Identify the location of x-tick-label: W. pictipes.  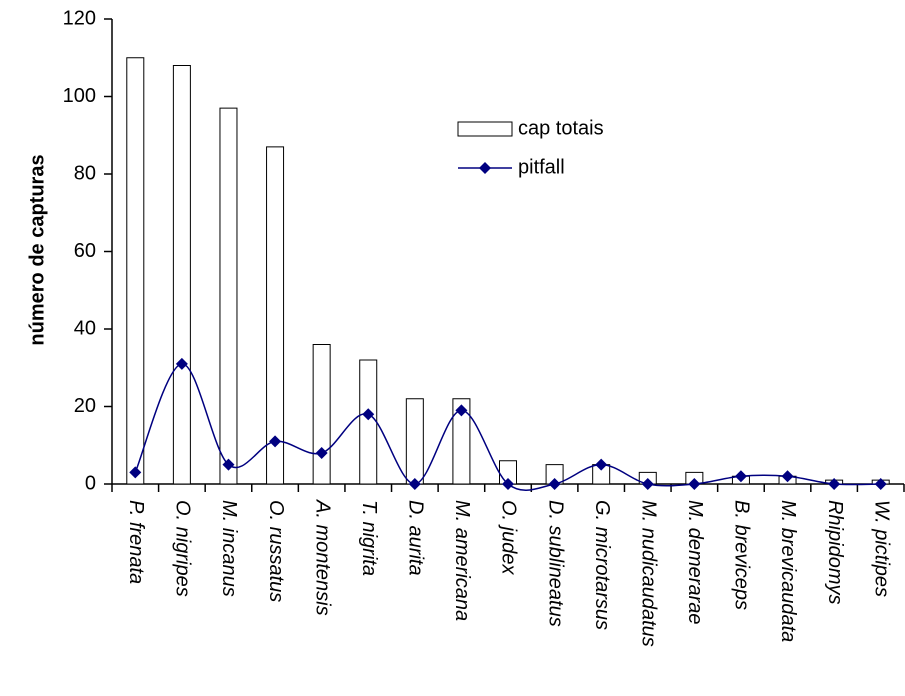
(881, 548).